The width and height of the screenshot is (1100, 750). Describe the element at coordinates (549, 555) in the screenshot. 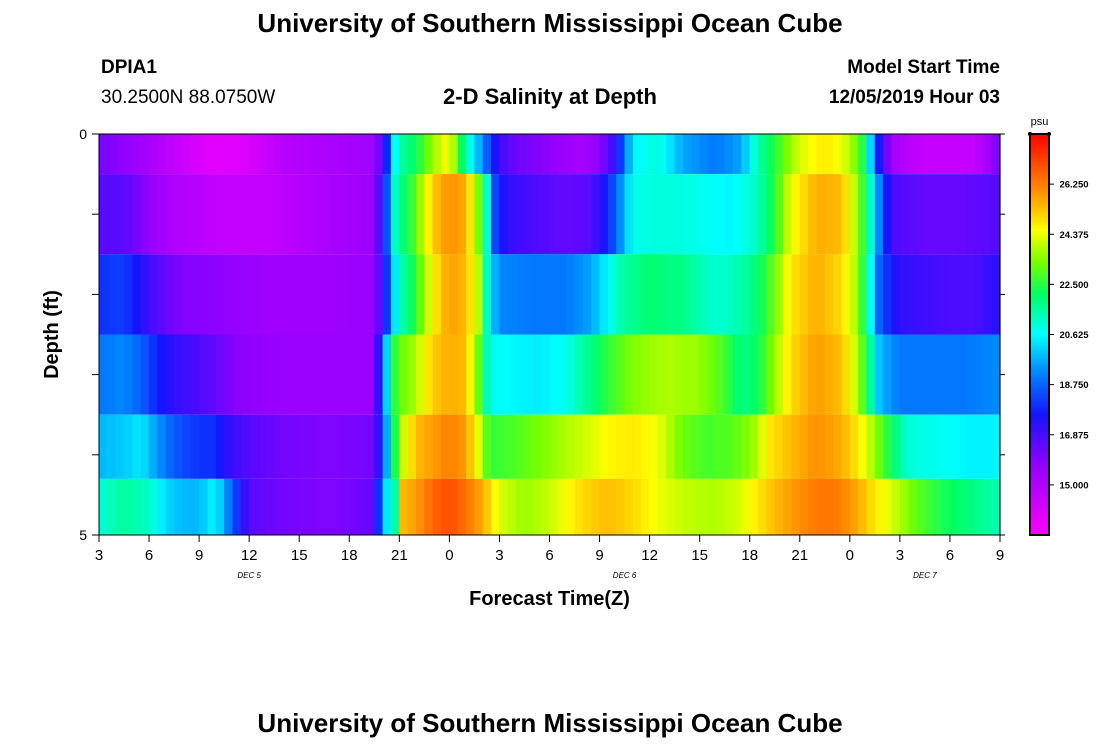

I see `x-tick-label: 6` at that location.